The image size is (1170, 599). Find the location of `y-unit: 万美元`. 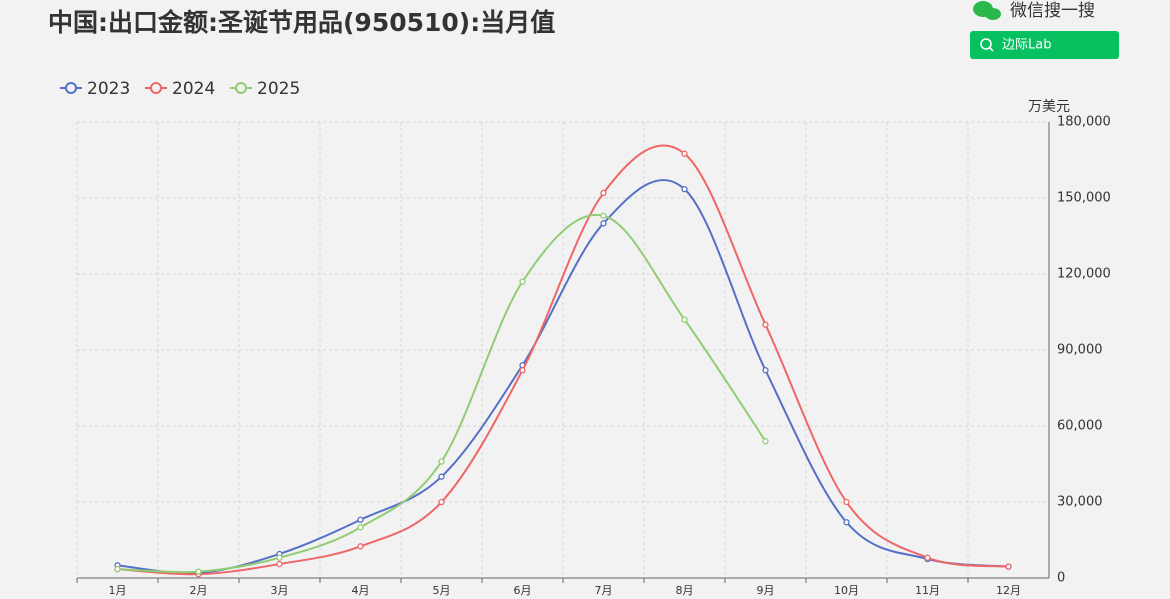

y-unit: 万美元 is located at coordinates (1049, 107).